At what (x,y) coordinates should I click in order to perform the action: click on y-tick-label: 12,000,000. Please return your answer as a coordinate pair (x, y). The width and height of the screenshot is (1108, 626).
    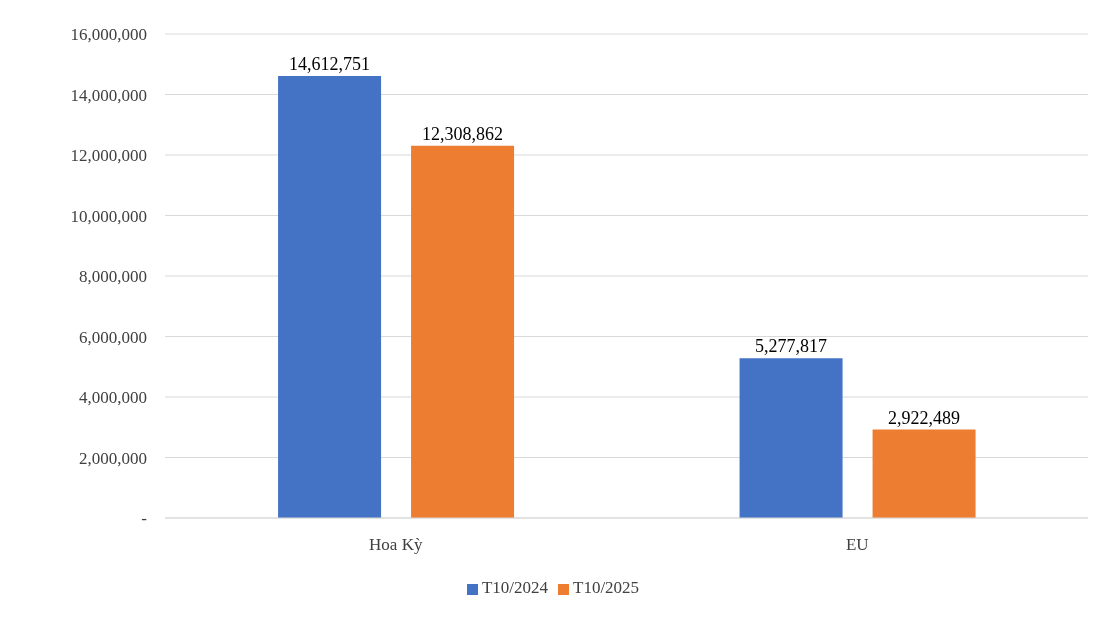
    Looking at the image, I should click on (108, 156).